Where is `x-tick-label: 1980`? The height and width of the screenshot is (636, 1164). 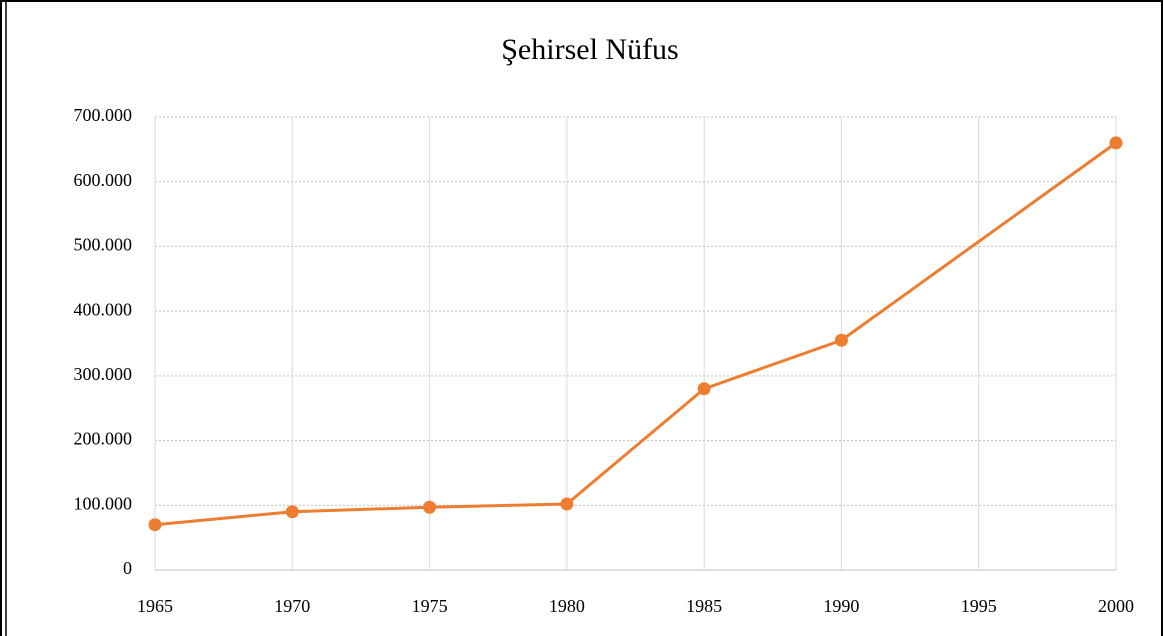 x-tick-label: 1980 is located at coordinates (567, 606).